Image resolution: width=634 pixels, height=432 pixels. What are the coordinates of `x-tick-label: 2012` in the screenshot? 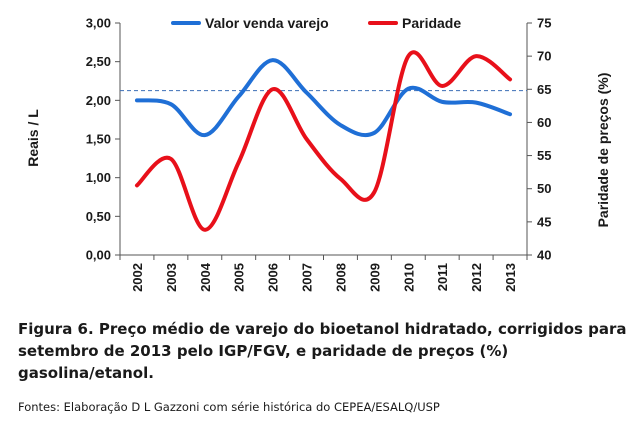 It's located at (476, 277).